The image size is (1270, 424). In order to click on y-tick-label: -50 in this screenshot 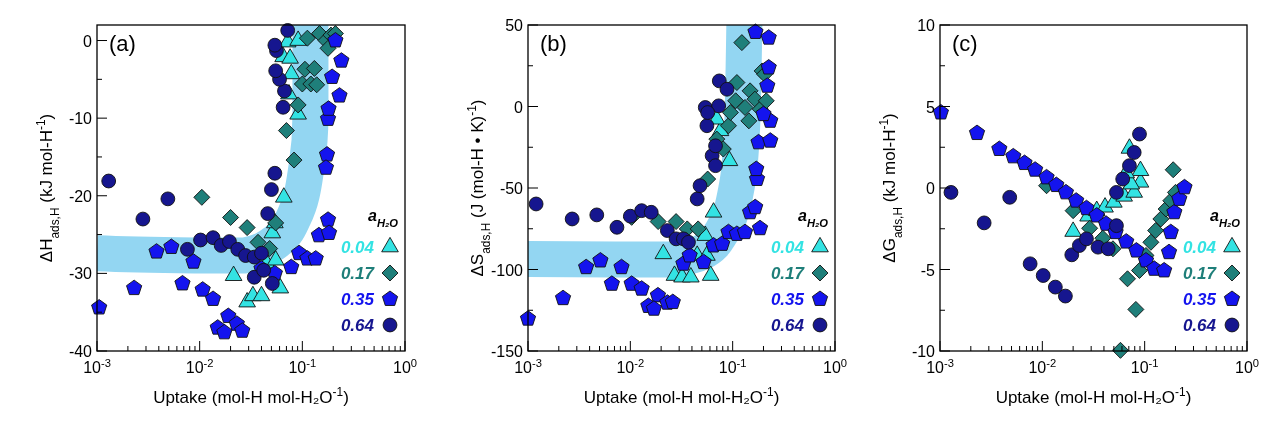, I will do `click(511, 188)`.